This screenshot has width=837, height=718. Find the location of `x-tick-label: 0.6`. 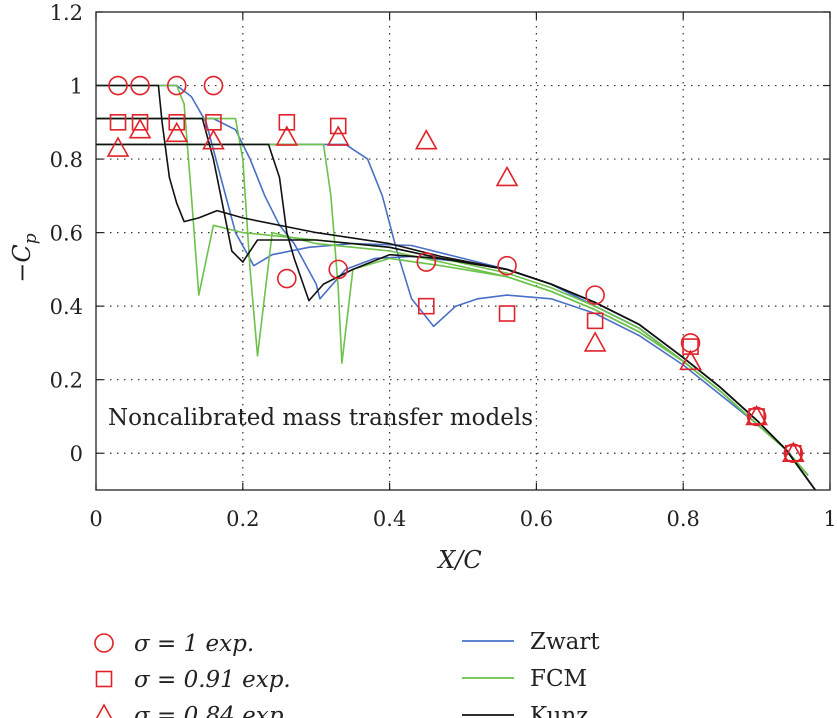

x-tick-label: 0.6 is located at coordinates (536, 519).